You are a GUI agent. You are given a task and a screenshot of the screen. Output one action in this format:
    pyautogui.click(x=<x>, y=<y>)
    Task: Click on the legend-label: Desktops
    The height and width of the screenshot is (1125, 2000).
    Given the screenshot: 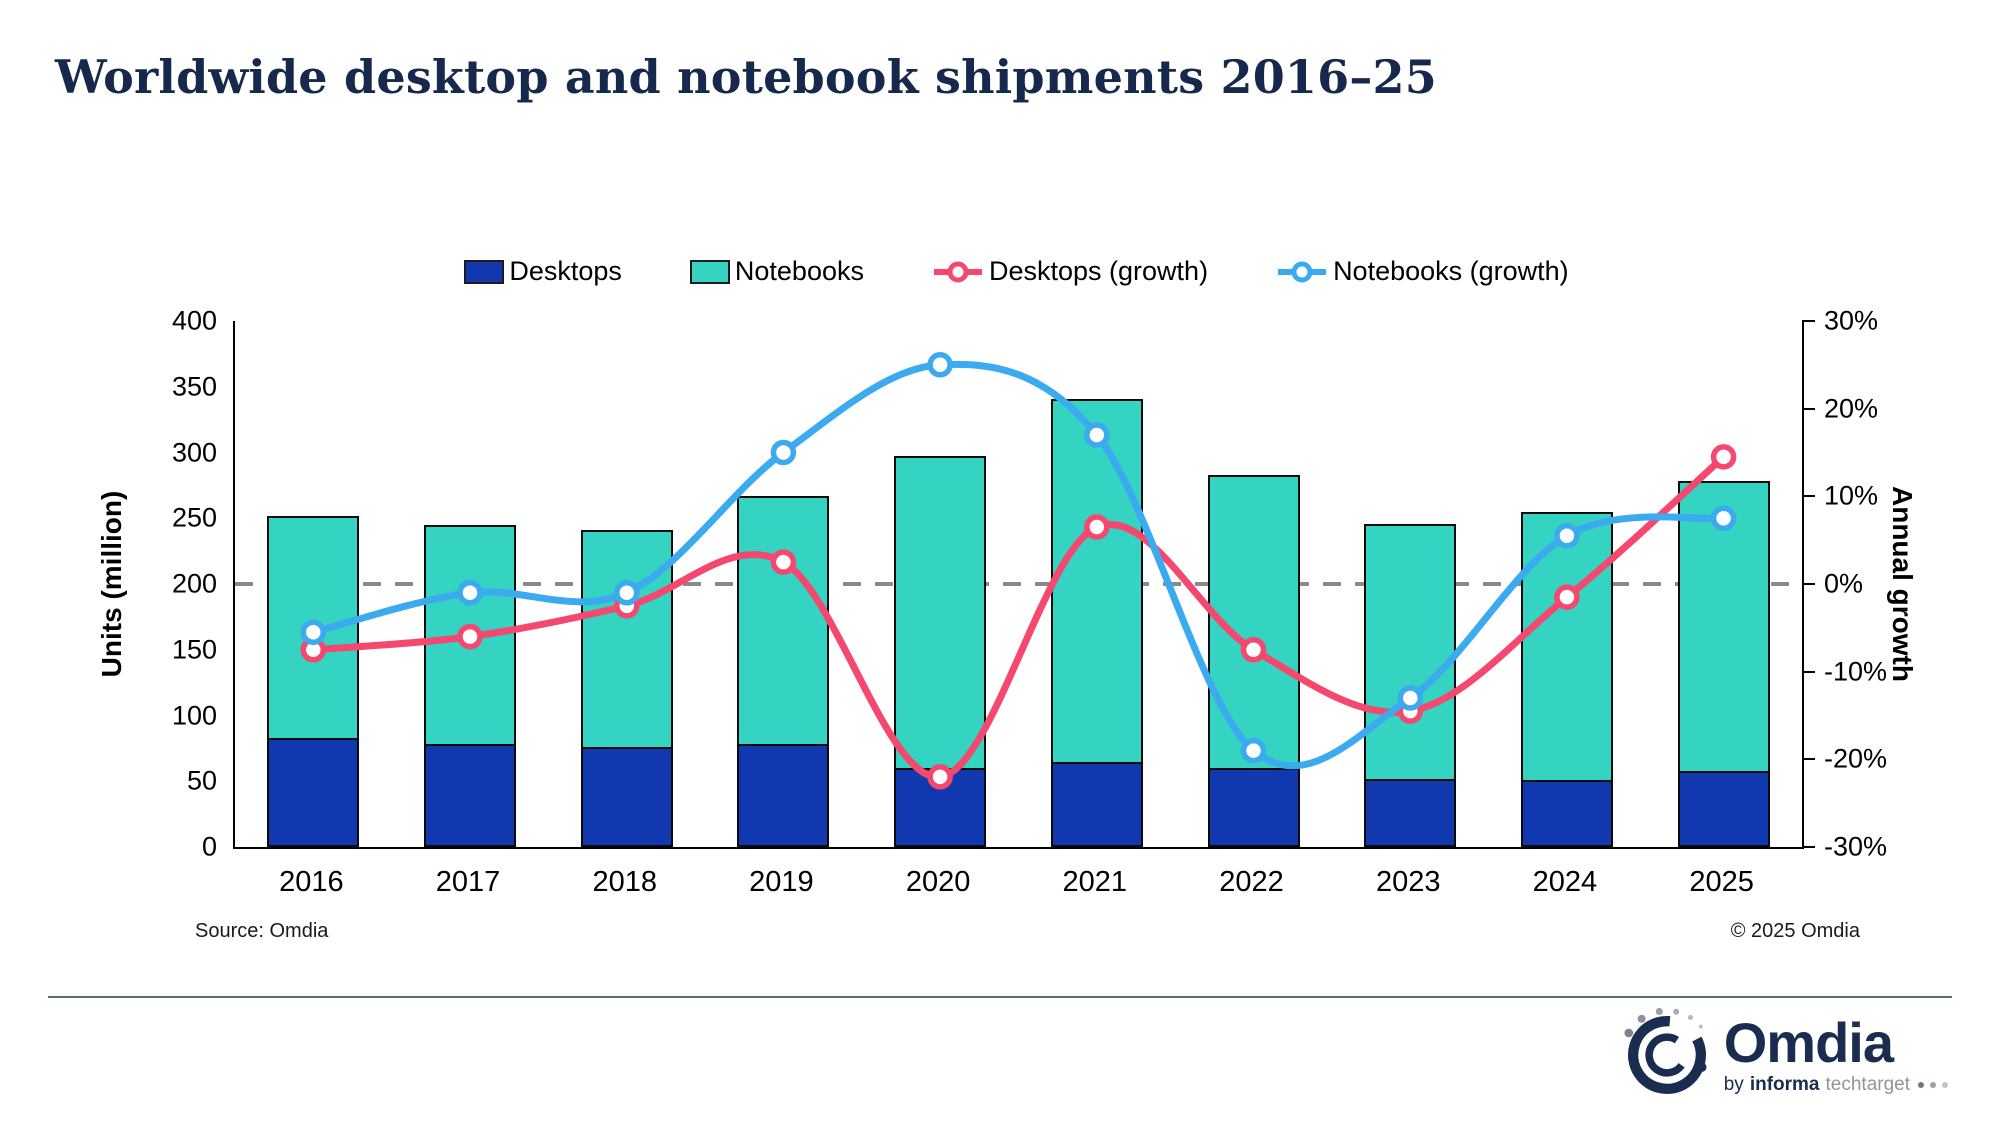 What is the action you would take?
    pyautogui.click(x=565, y=271)
    